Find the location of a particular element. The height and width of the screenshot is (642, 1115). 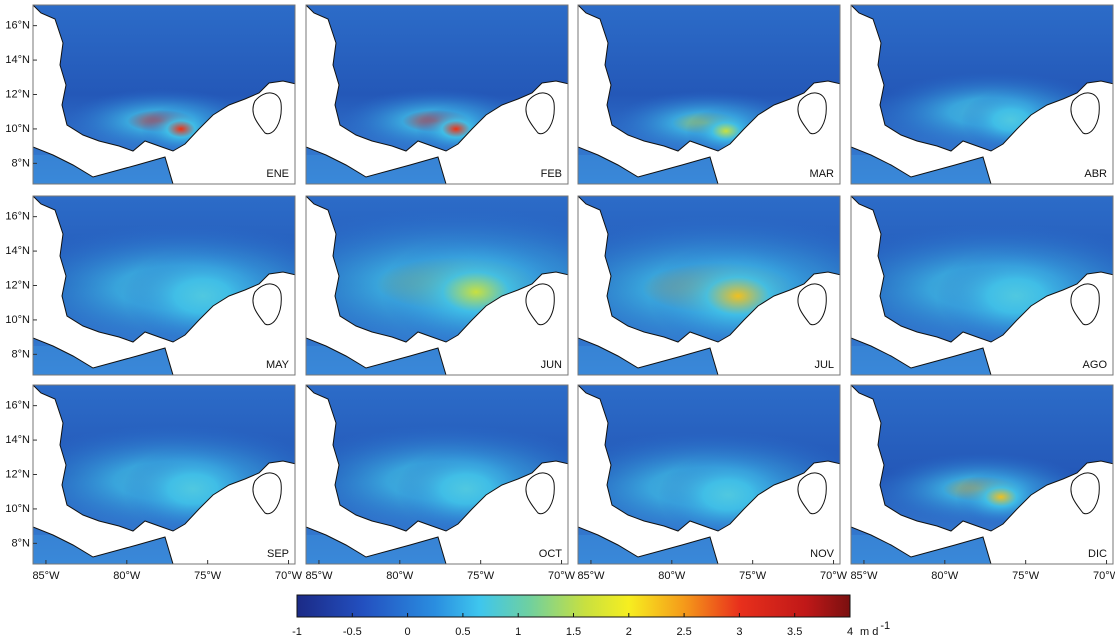

map-panel: MAY 16°N 14°N 12°N 10°N 8°N is located at coordinates (150, 285).